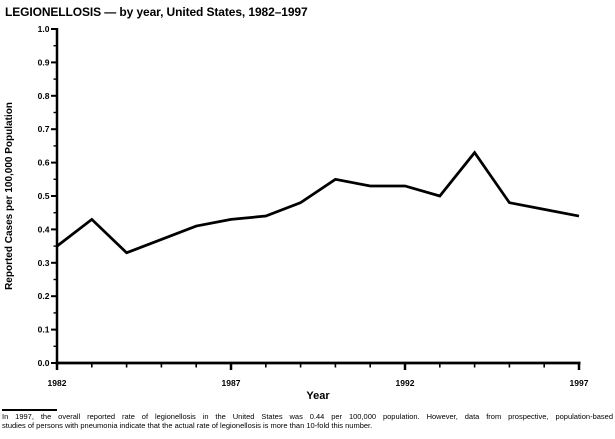 This screenshot has width=615, height=439. Describe the element at coordinates (29, 410) in the screenshot. I see `footnote-divider` at that location.